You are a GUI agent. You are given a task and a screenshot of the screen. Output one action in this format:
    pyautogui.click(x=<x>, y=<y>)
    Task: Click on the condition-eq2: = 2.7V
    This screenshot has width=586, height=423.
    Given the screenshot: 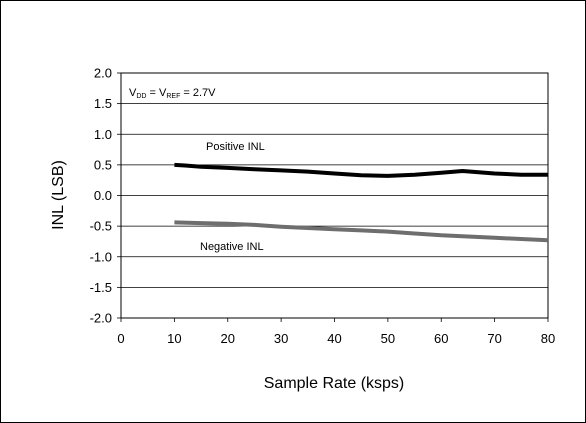 What is the action you would take?
    pyautogui.click(x=198, y=93)
    